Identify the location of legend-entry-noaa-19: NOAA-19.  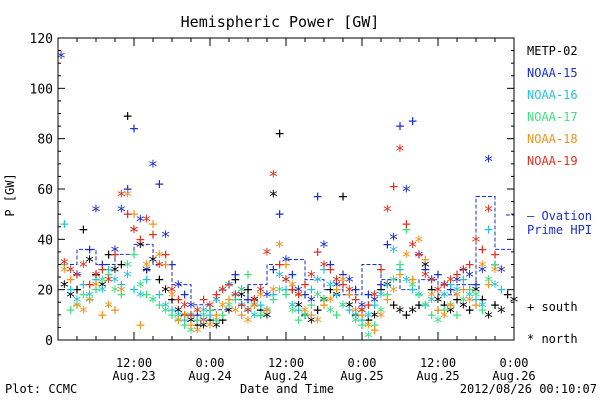
(552, 161).